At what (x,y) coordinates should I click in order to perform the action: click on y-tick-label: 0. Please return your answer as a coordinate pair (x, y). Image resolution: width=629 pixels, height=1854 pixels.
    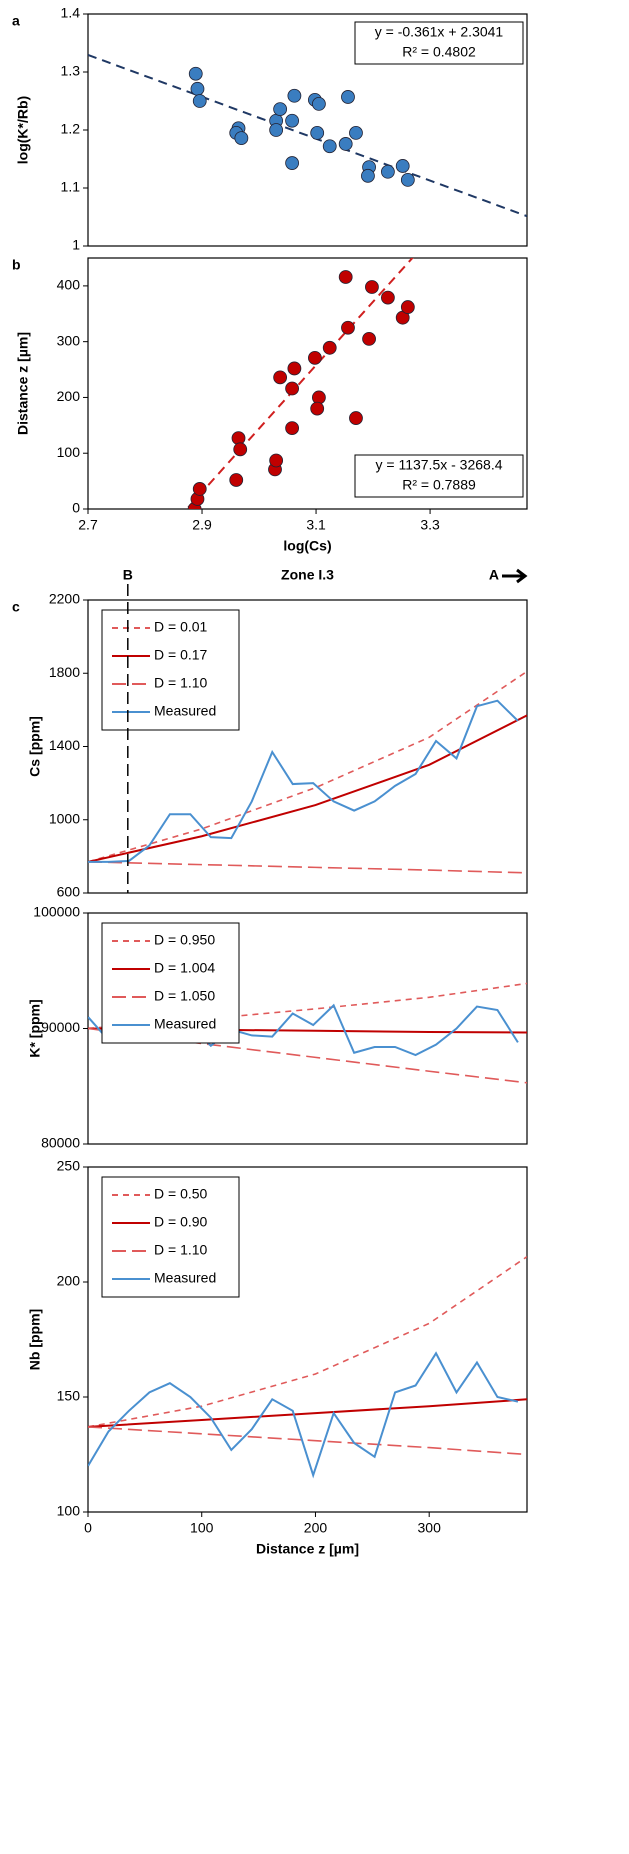
    Looking at the image, I should click on (76, 508).